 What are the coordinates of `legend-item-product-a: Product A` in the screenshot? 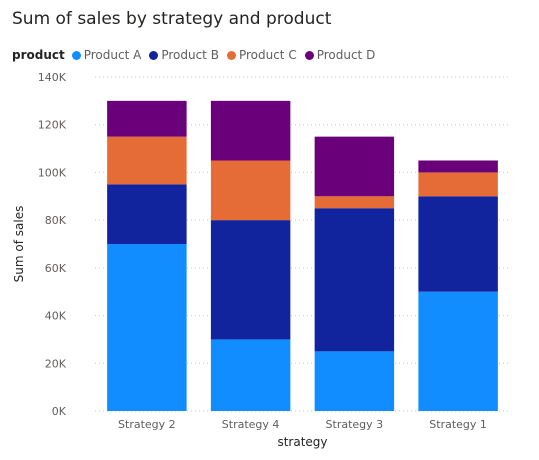 It's located at (106, 55).